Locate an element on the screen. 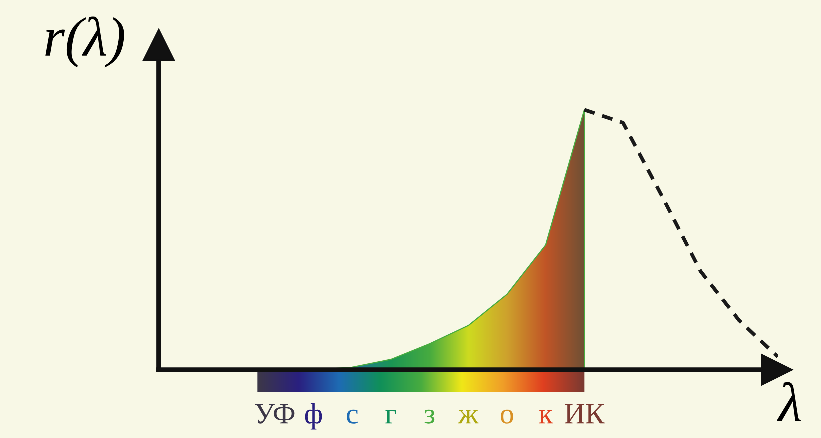  x-tick-label: ф is located at coordinates (313, 416).